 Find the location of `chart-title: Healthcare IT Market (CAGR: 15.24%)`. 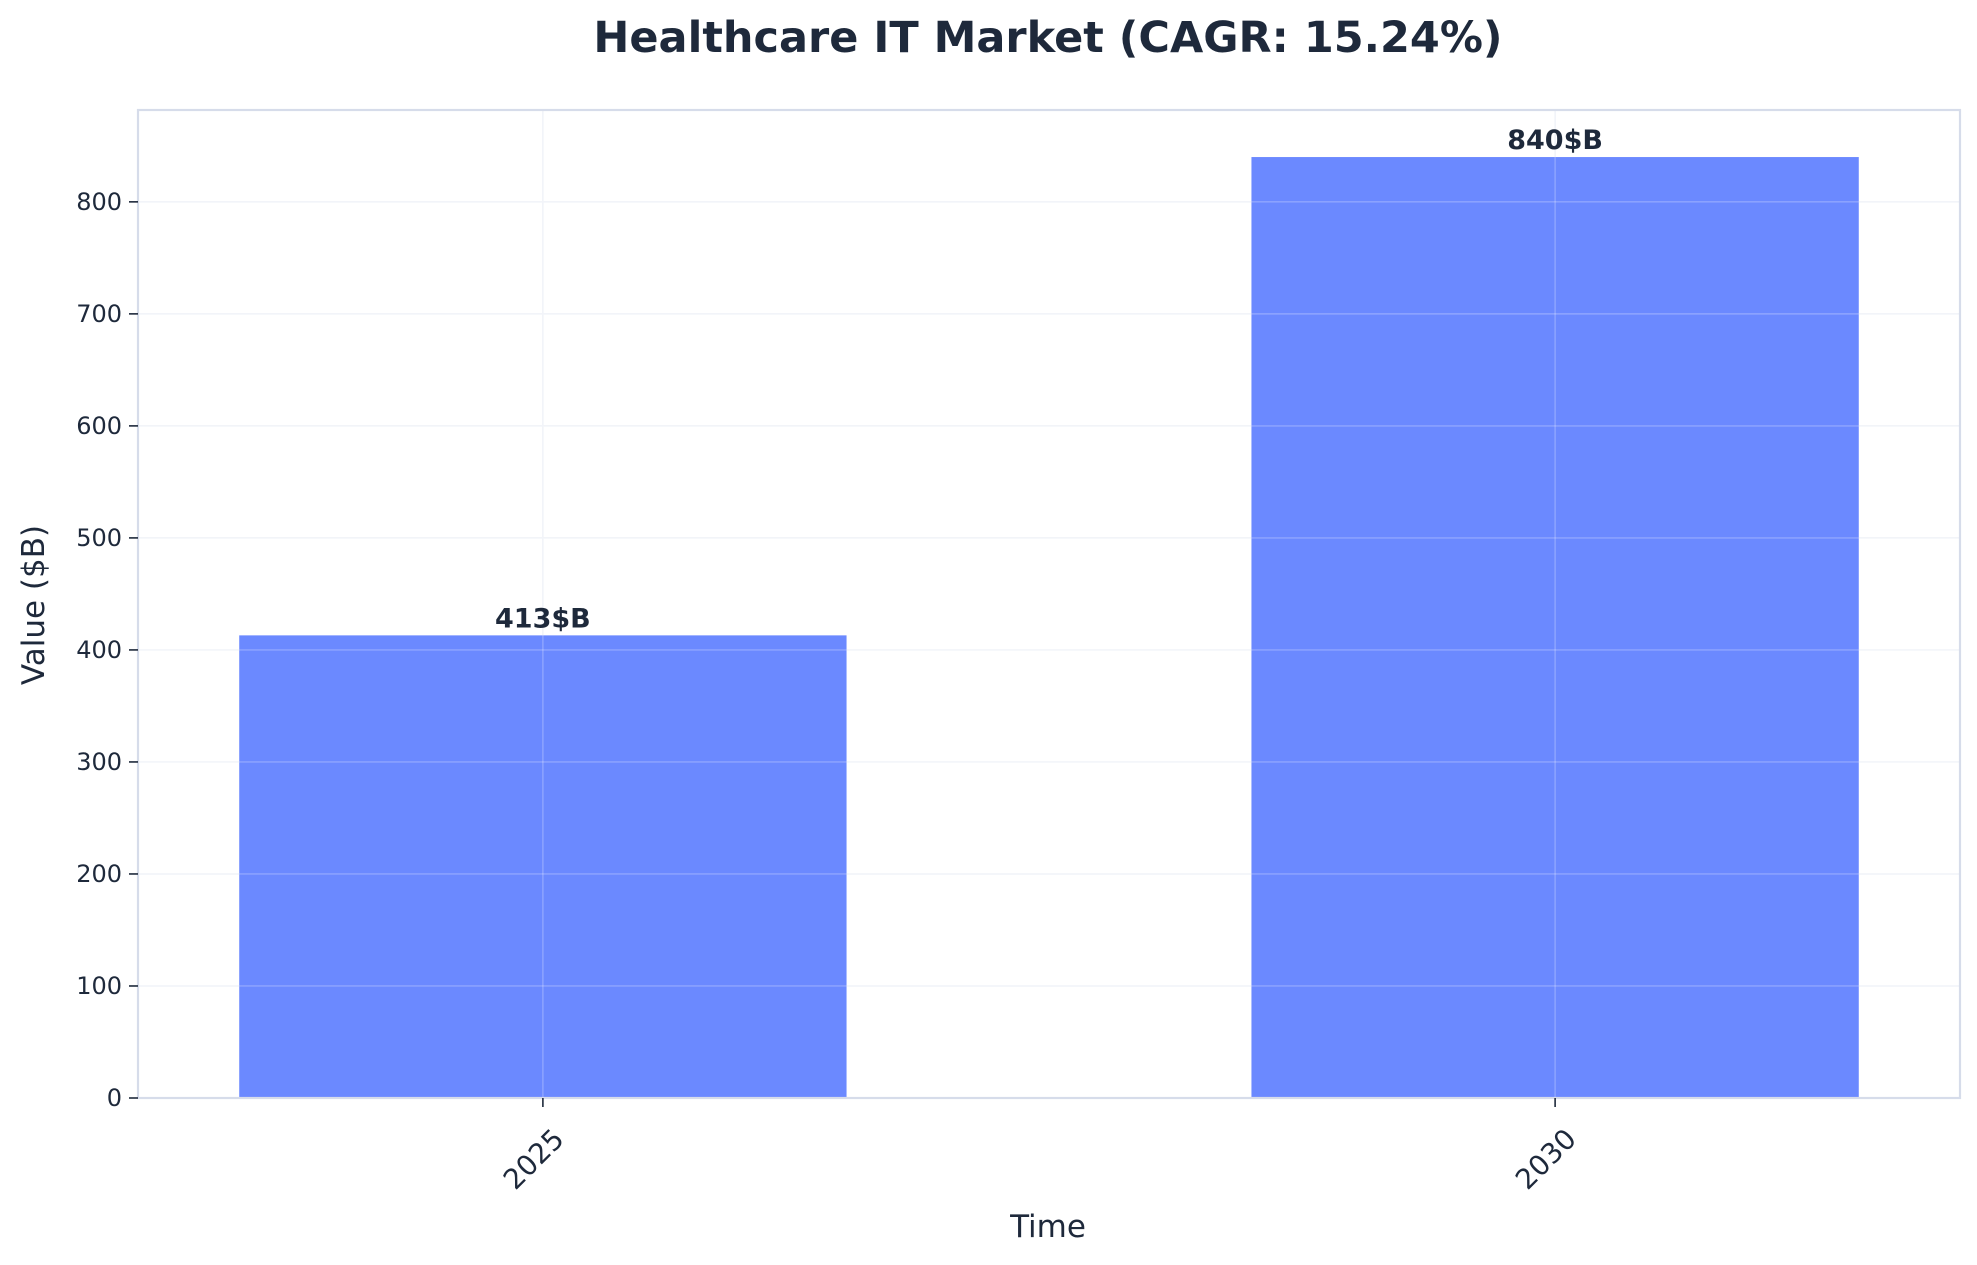

chart-title: Healthcare IT Market (CAGR: 15.24%) is located at coordinates (1047, 38).